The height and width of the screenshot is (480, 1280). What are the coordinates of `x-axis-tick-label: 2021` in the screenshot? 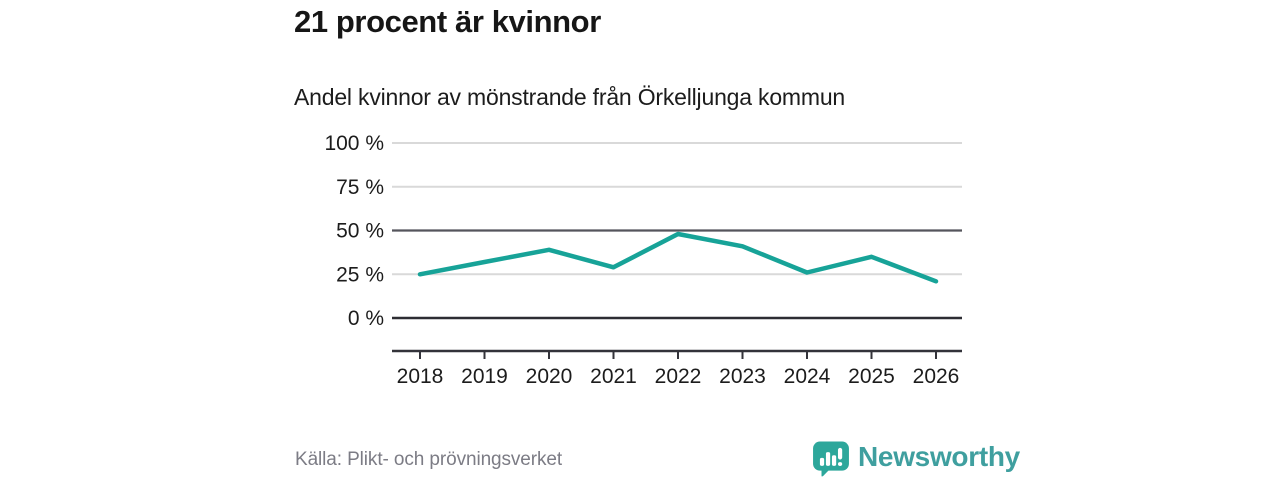 It's located at (613, 376).